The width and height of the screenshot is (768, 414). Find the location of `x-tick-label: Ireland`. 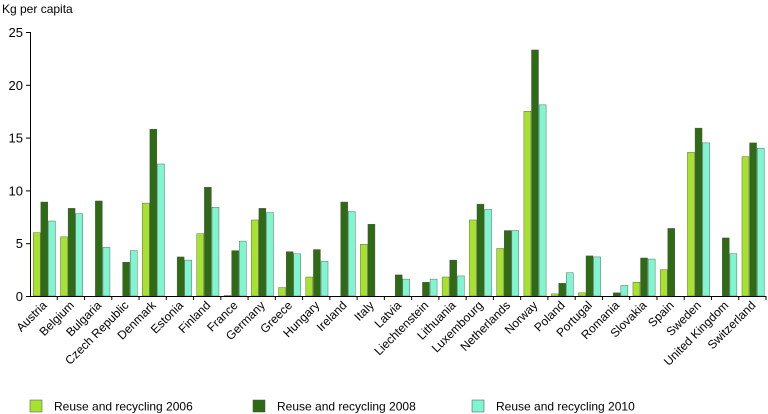

x-tick-label: Ireland is located at coordinates (332, 316).